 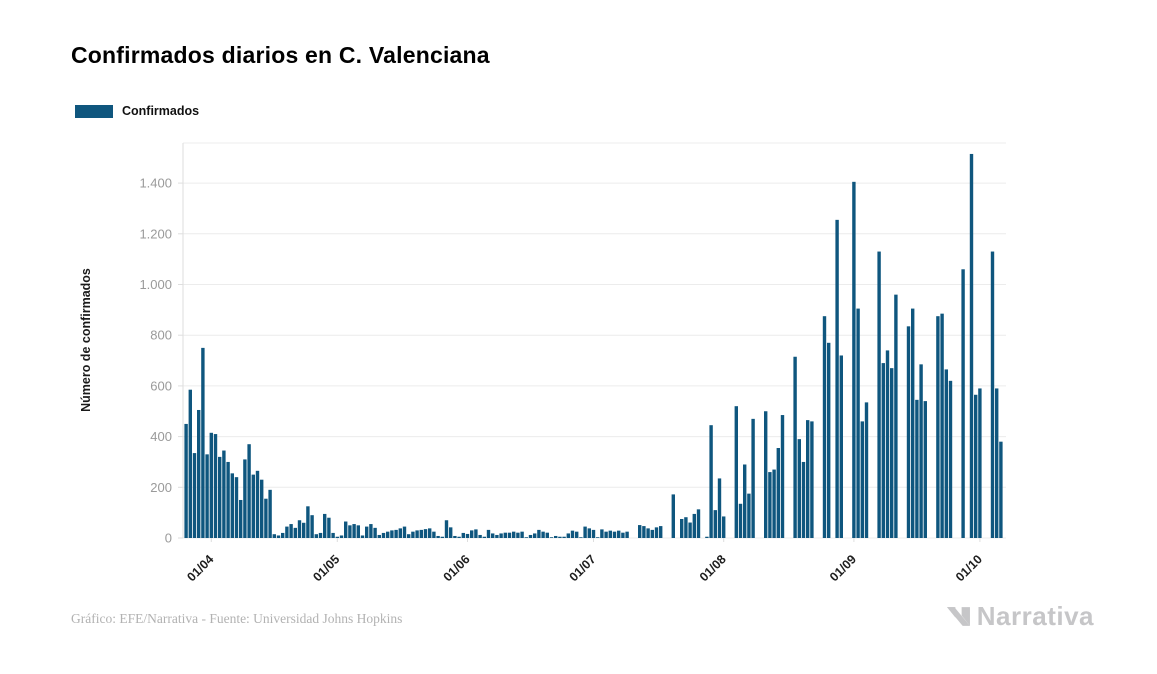 I want to click on svg-text: 1.200, so click(x=155, y=233).